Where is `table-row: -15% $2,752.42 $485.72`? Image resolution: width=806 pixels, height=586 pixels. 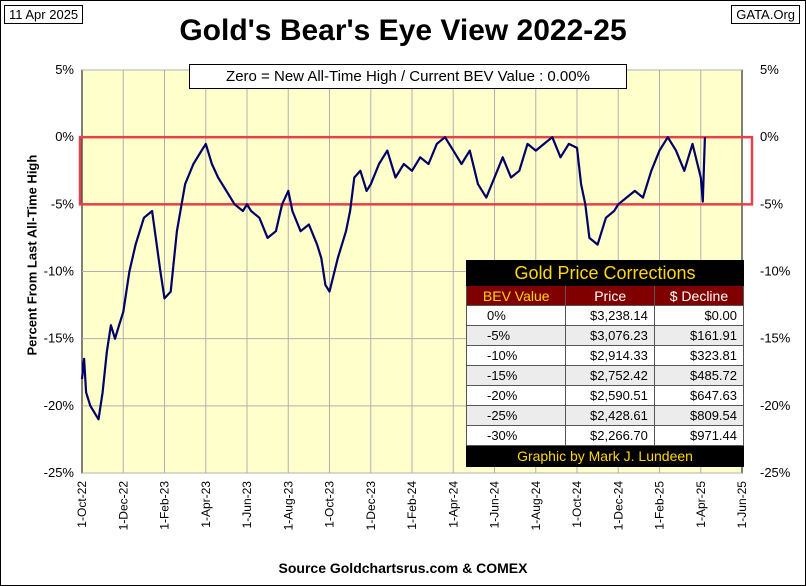
table-row: -15% $2,752.42 $485.72 is located at coordinates (605, 375).